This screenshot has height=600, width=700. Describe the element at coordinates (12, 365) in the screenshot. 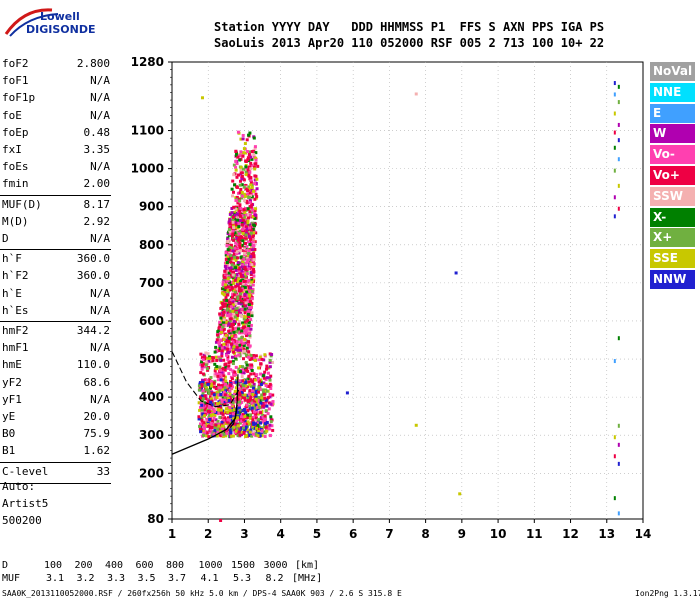

I see `param-name: hmE` at that location.